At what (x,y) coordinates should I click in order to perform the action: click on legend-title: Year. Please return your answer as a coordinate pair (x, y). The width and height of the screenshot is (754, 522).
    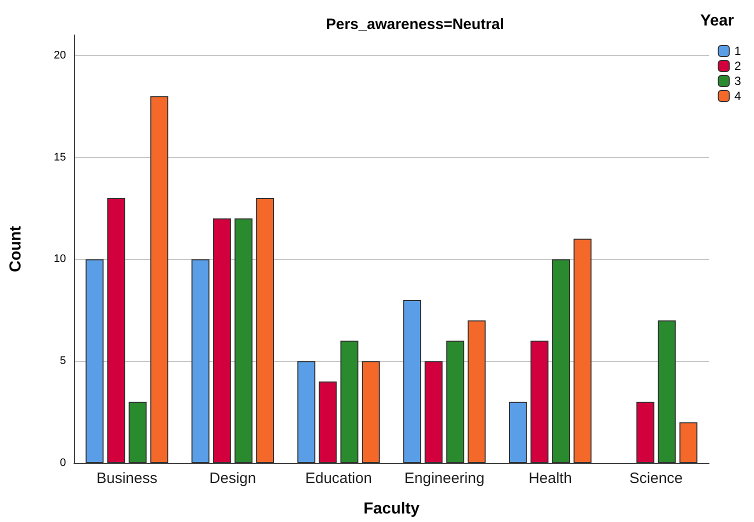
    Looking at the image, I should click on (717, 21).